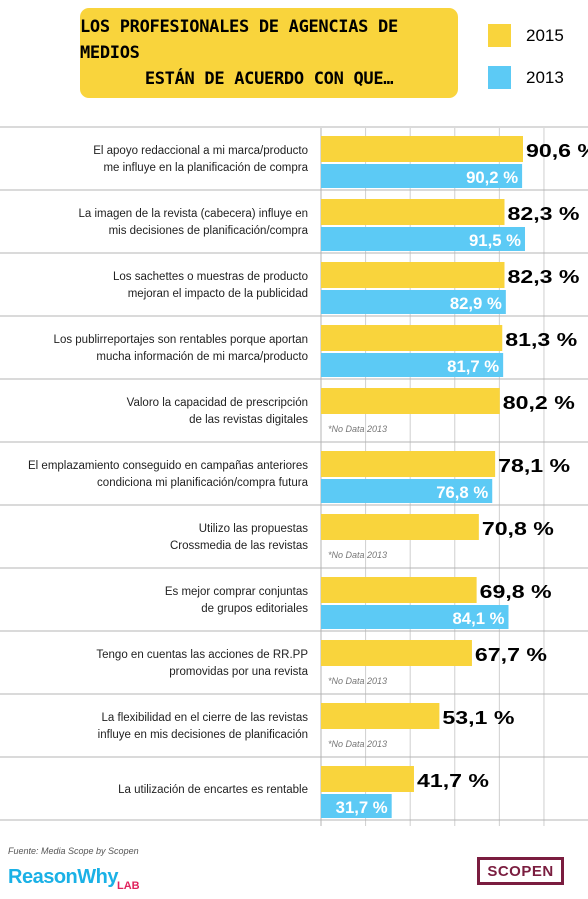 Image resolution: width=588 pixels, height=899 pixels. What do you see at coordinates (453, 781) in the screenshot?
I see `value-label-2015: 41,7 %` at bounding box center [453, 781].